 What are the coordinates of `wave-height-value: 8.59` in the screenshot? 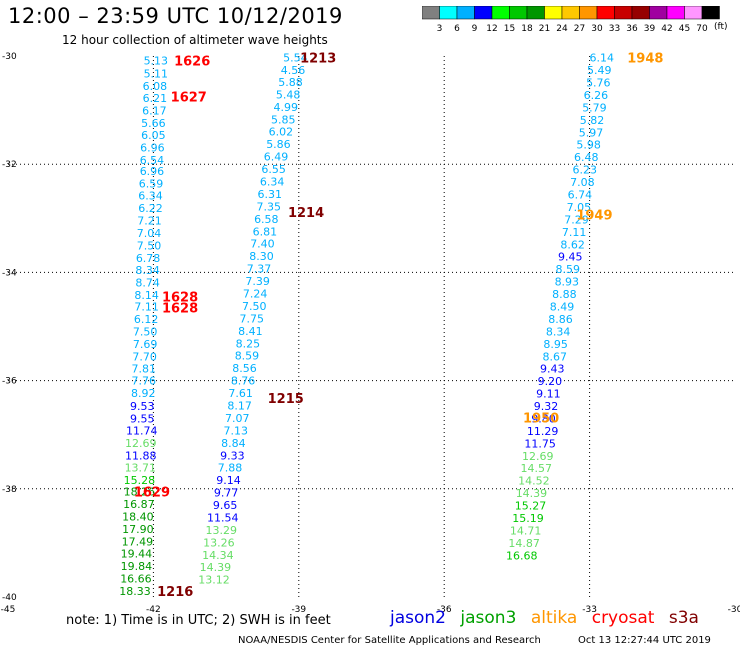 It's located at (568, 269).